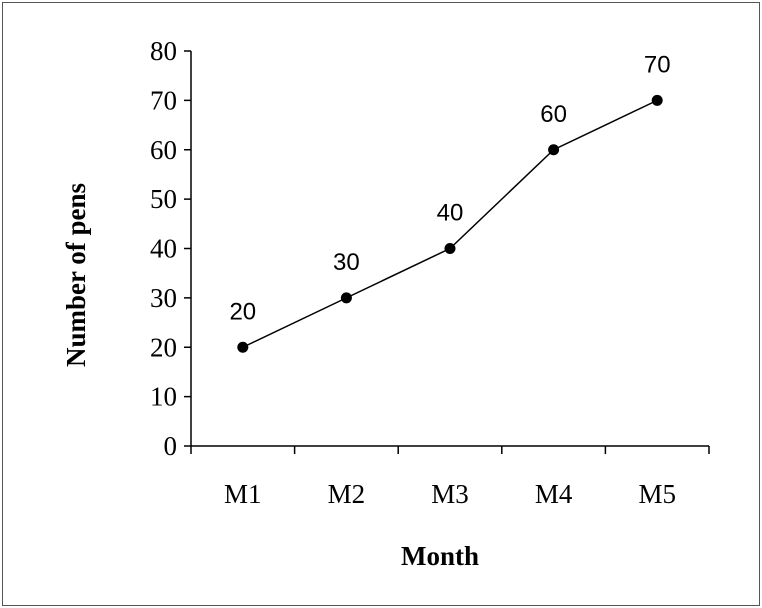 The image size is (762, 608). Describe the element at coordinates (171, 446) in the screenshot. I see `y-tick-label: 0` at that location.